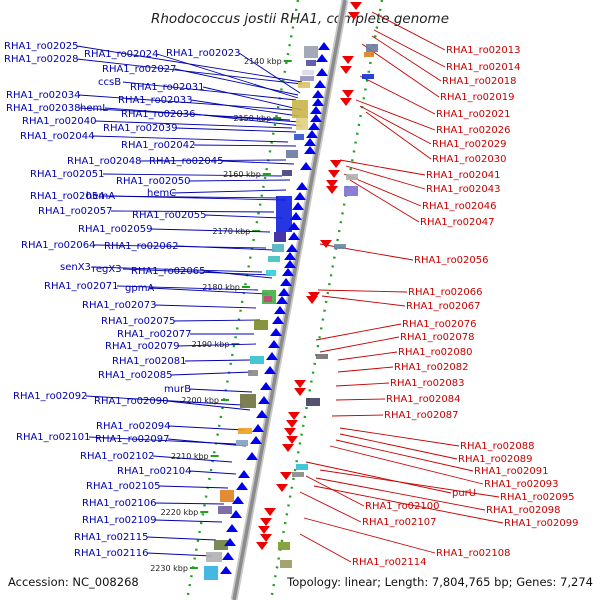 This screenshot has width=600, height=600. Describe the element at coordinates (59, 121) in the screenshot. I see `left-gene-label: RHA1_ro02040` at that location.